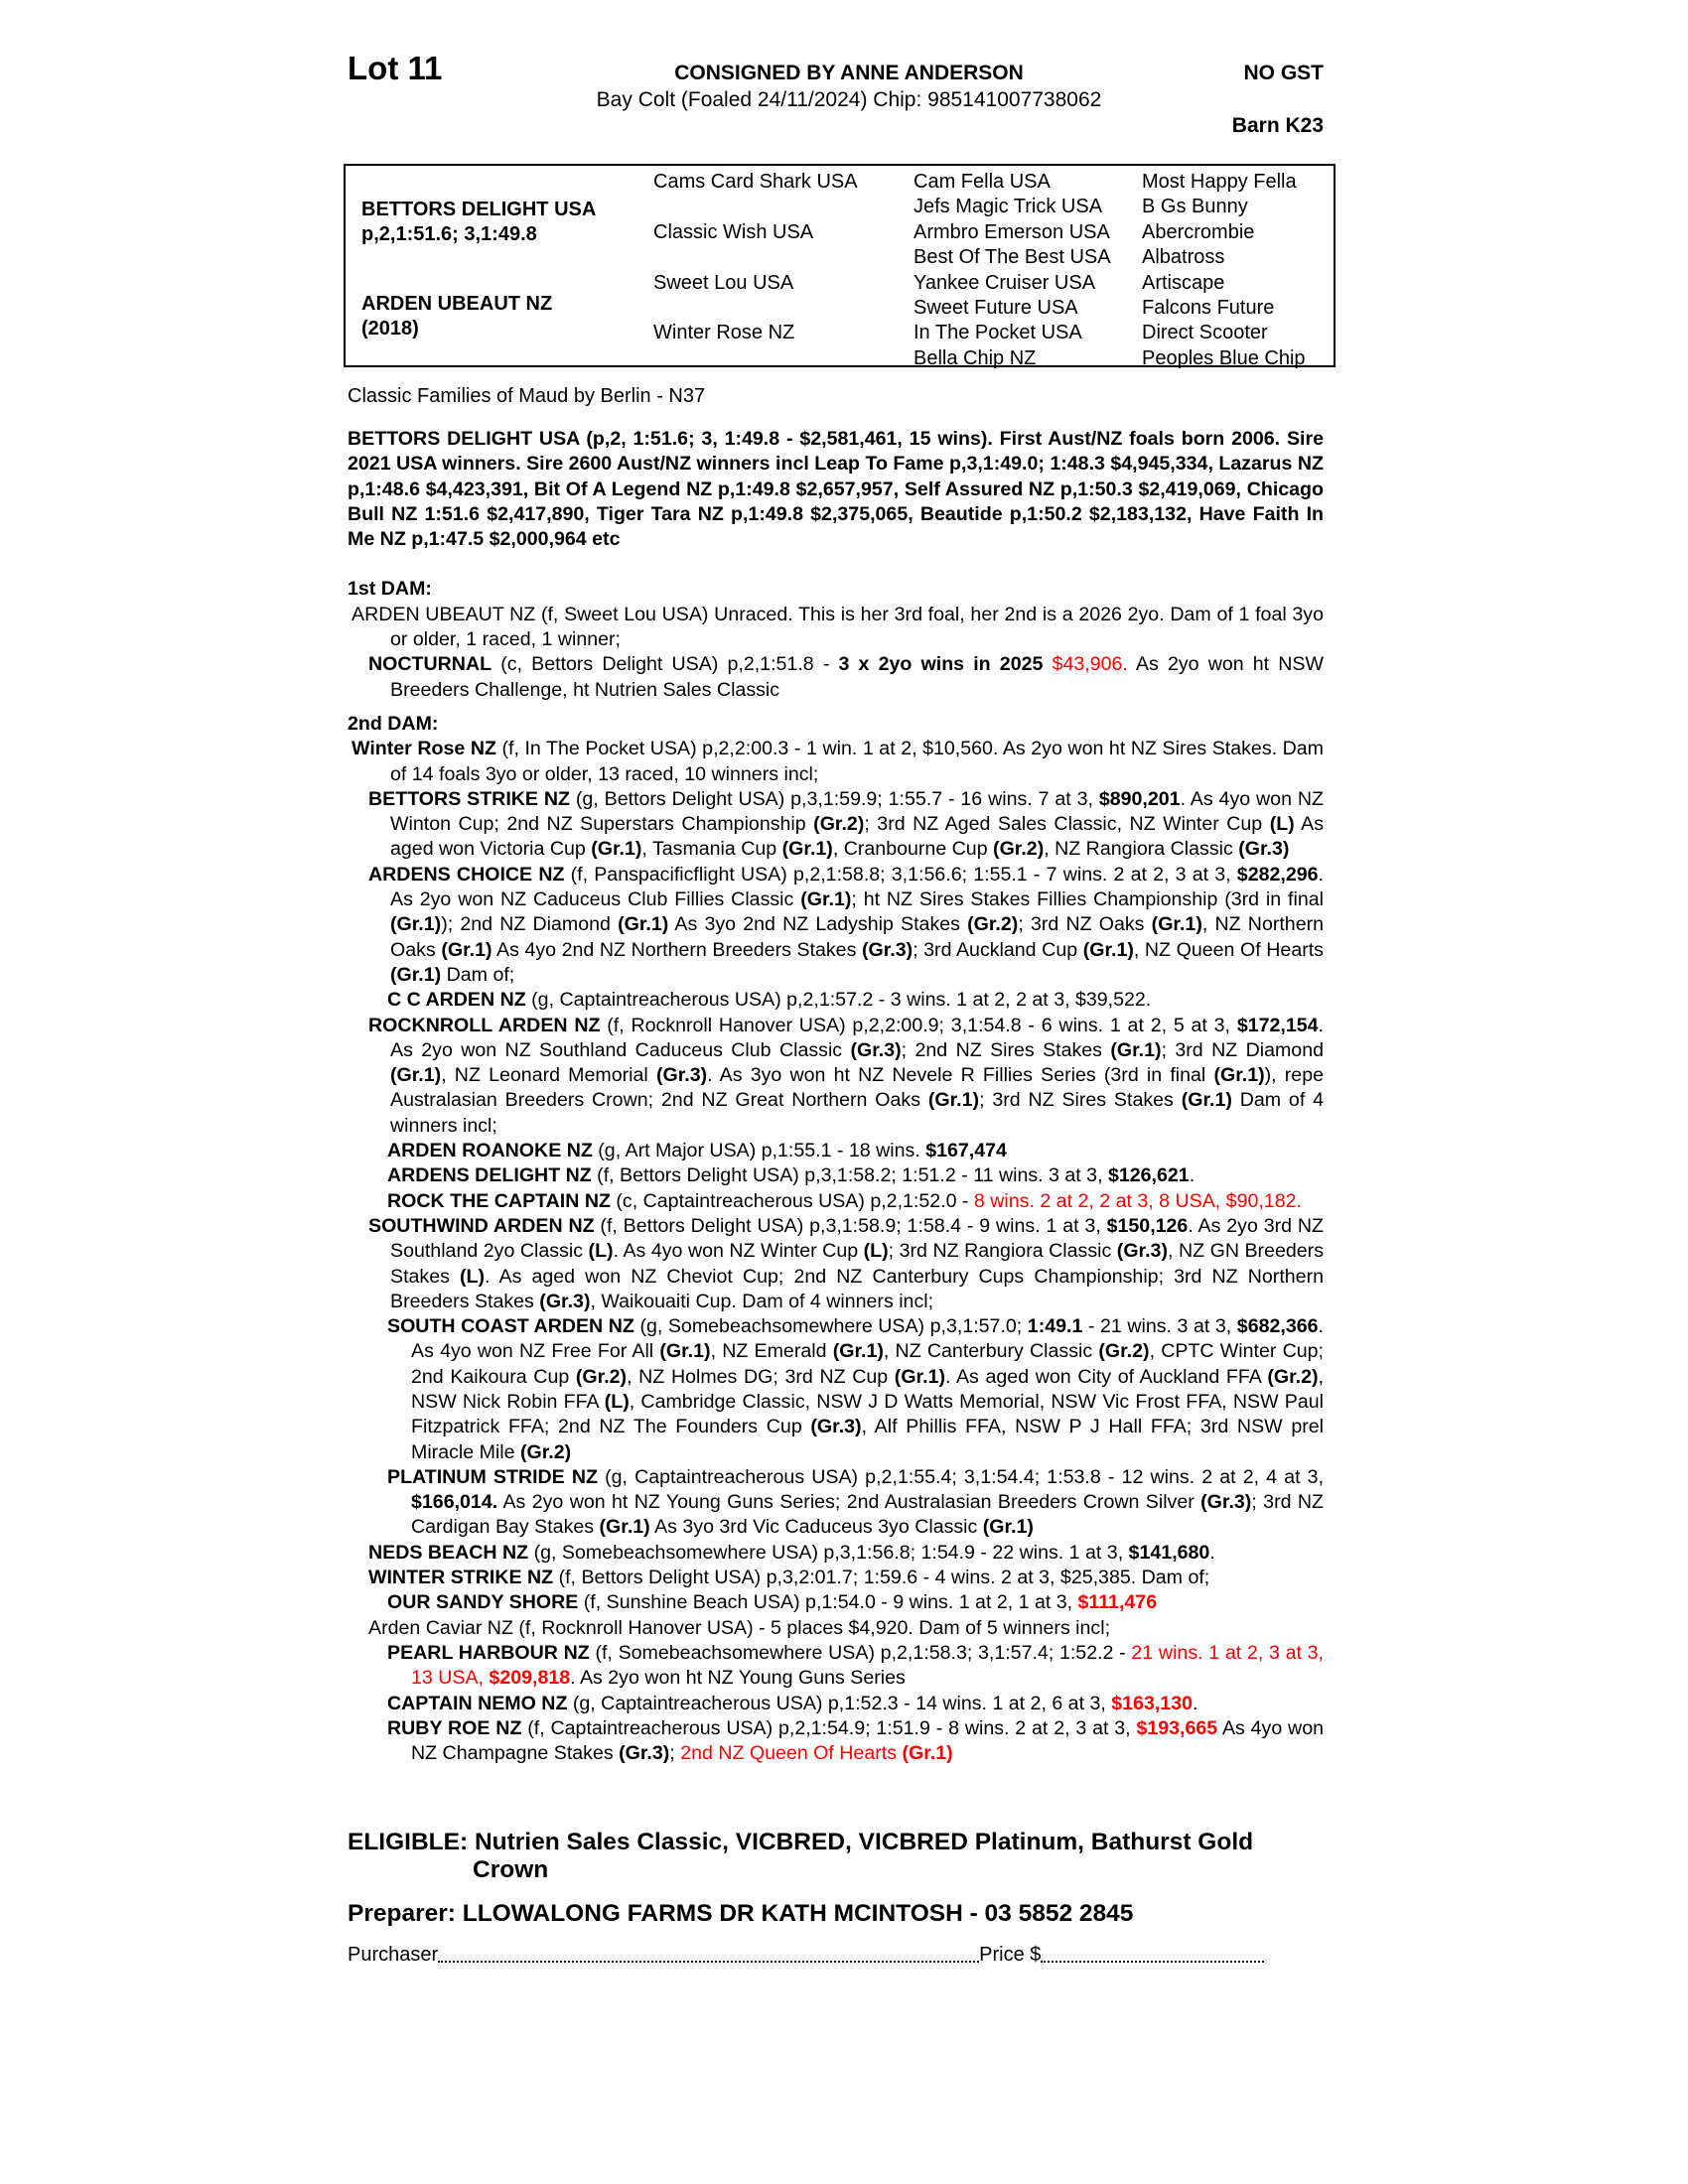 This screenshot has height=2184, width=1688. Describe the element at coordinates (548, 1075) in the screenshot. I see `entry-text: , NZ Leonard Memorial` at that location.